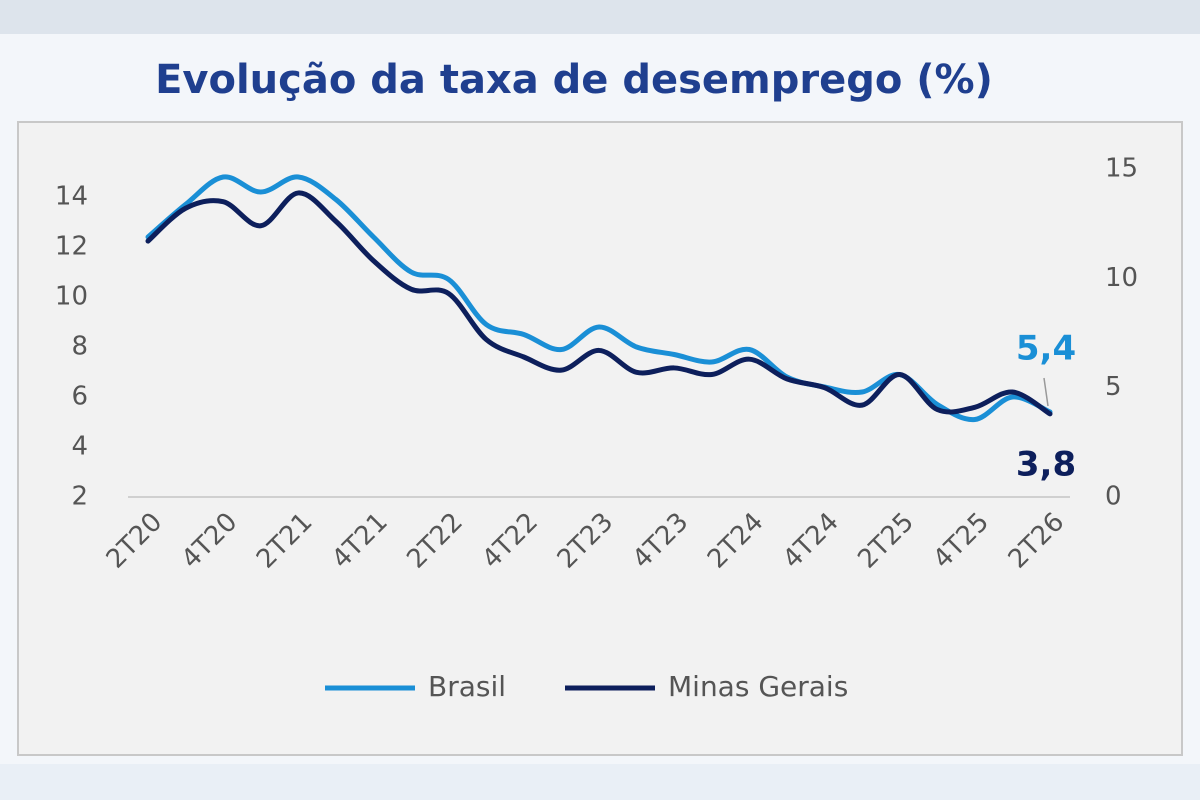  What do you see at coordinates (758, 686) in the screenshot?
I see `legend-label: Minas Gerais` at bounding box center [758, 686].